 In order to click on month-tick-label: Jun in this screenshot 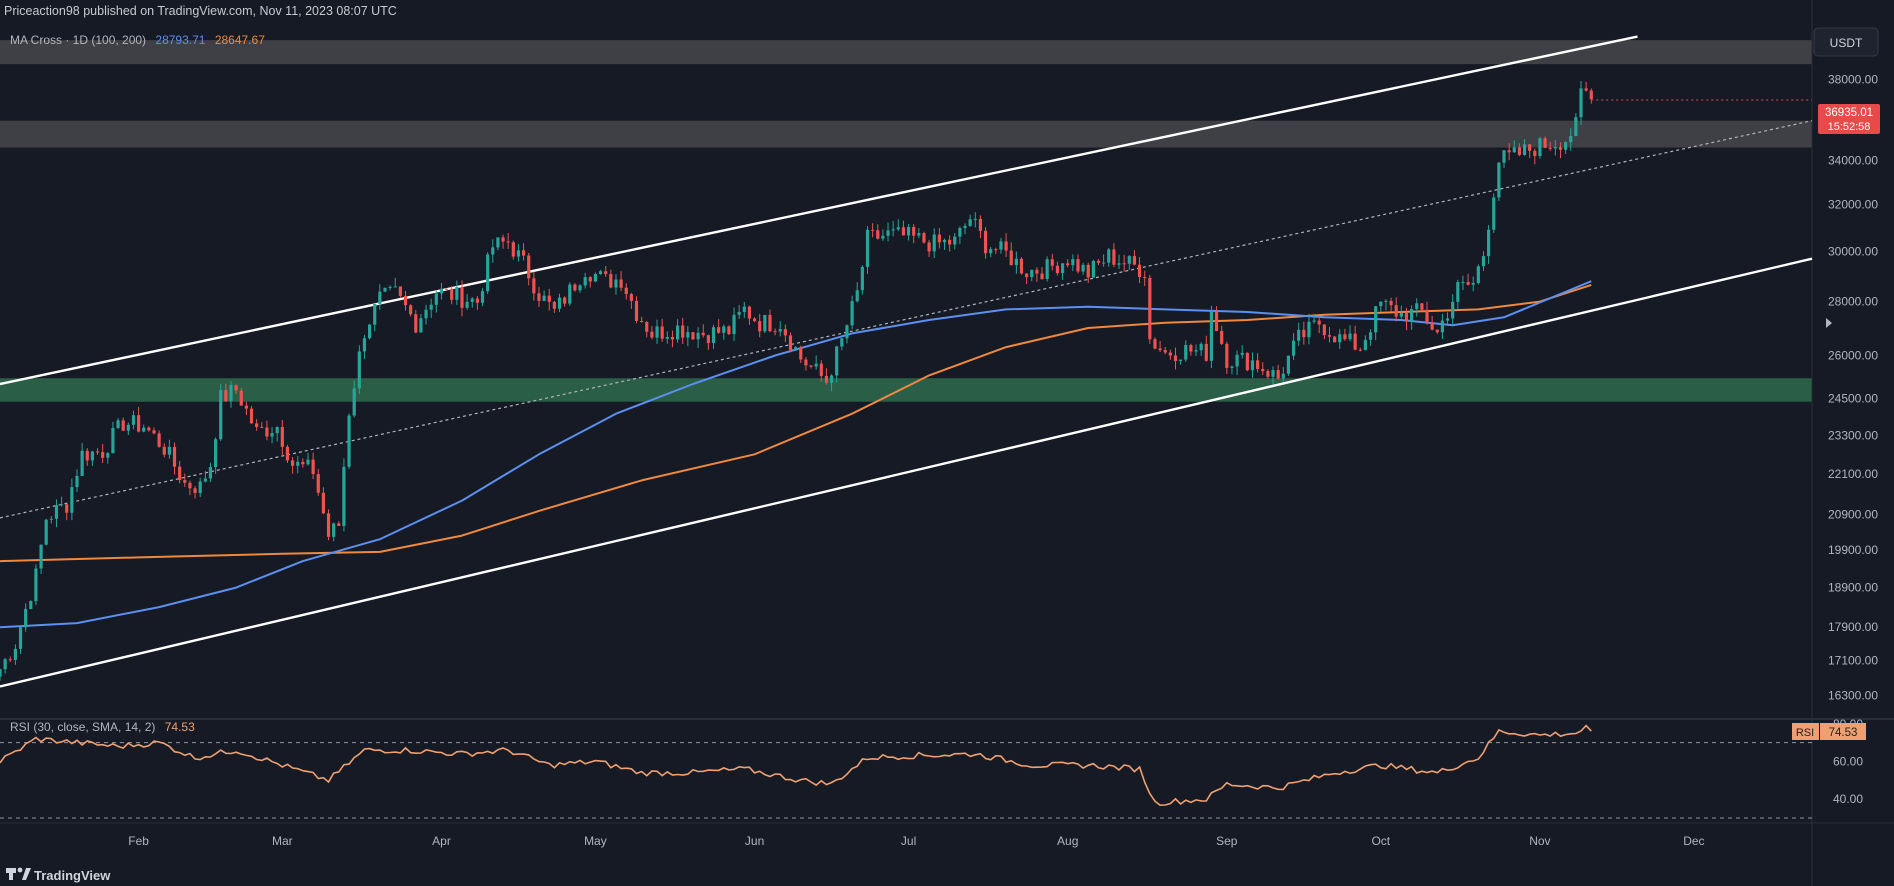, I will do `click(754, 841)`.